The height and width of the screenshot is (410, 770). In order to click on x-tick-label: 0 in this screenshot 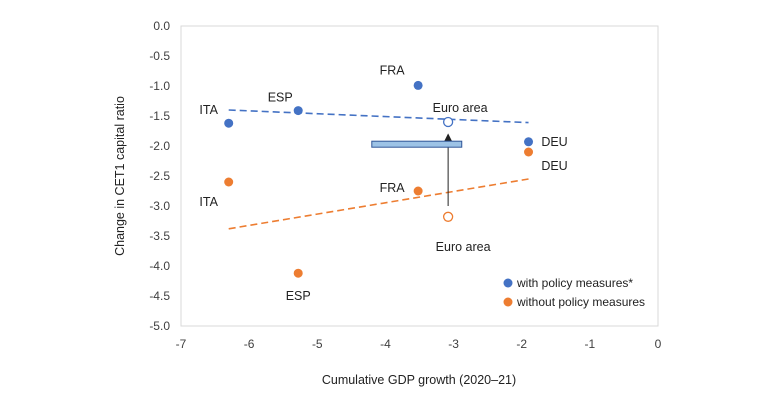, I will do `click(658, 344)`.